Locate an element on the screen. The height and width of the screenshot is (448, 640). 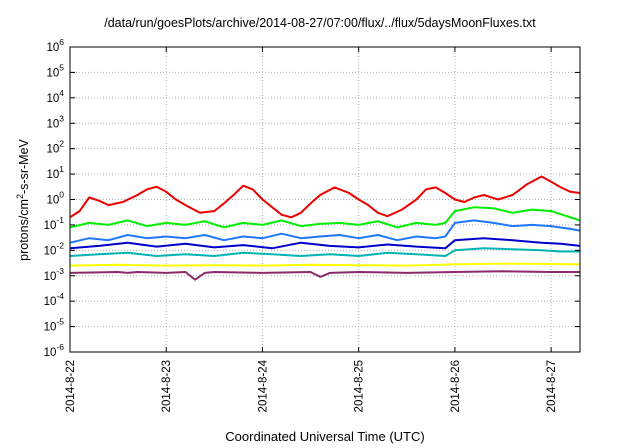
y-tick-label: 10⁻² is located at coordinates (54, 248).